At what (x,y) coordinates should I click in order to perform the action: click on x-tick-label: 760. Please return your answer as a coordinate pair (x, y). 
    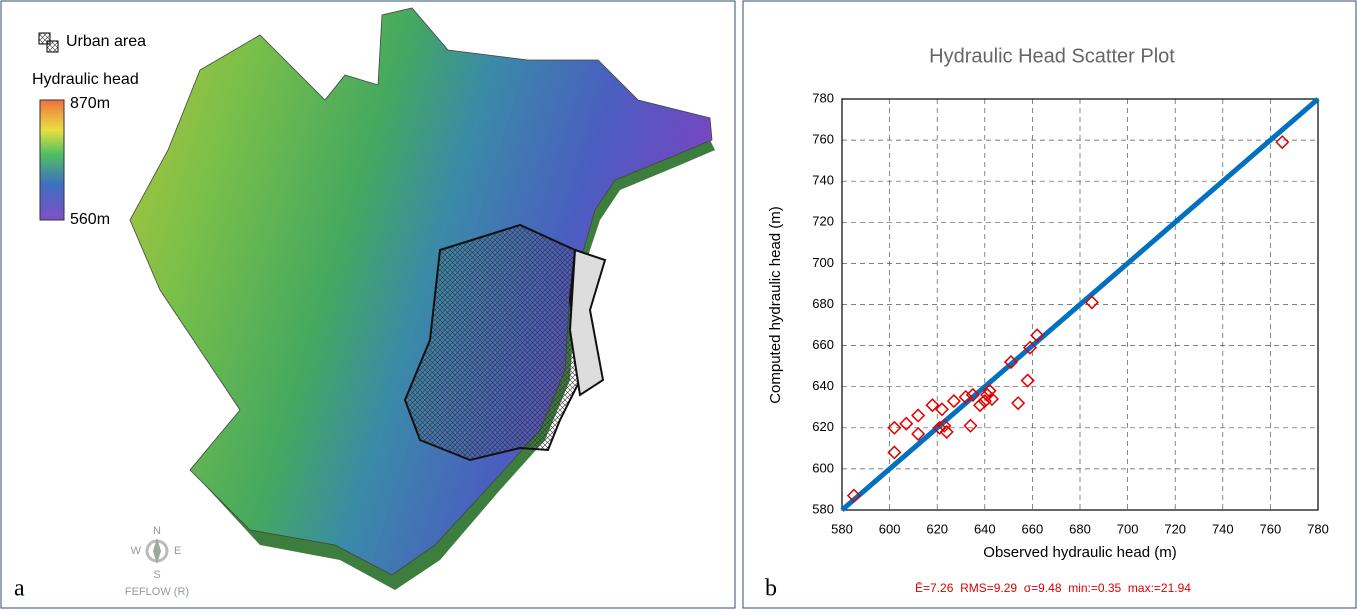
    Looking at the image, I should click on (1271, 528).